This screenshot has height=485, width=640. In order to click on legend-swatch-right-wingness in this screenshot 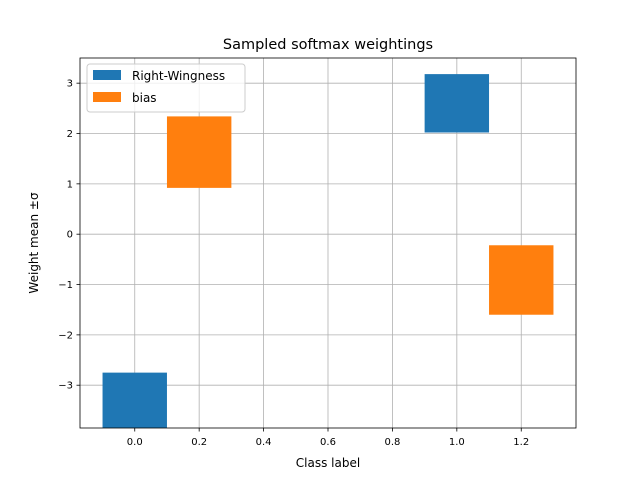, I will do `click(107, 75)`.